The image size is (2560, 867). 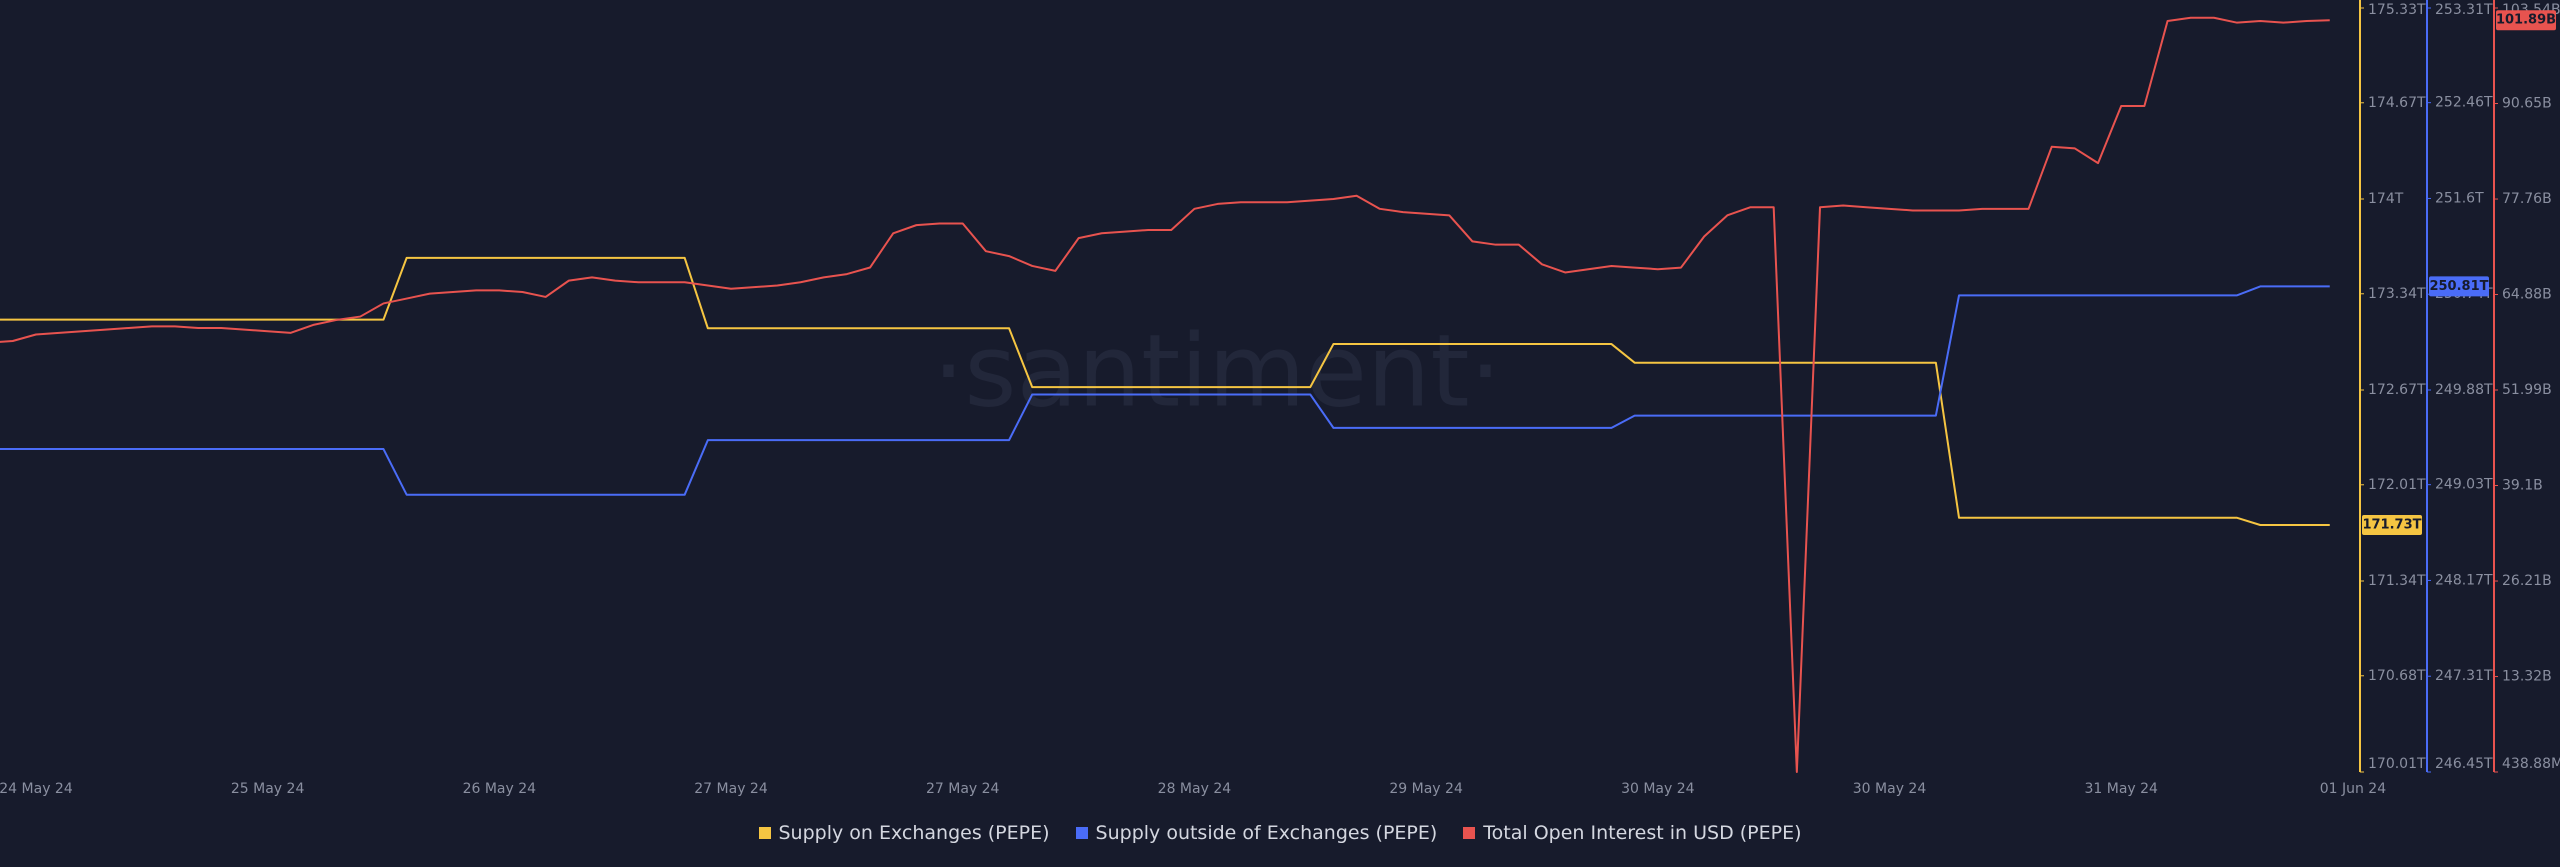 What do you see at coordinates (2397, 10) in the screenshot?
I see `y-tick-label: 175.33T` at bounding box center [2397, 10].